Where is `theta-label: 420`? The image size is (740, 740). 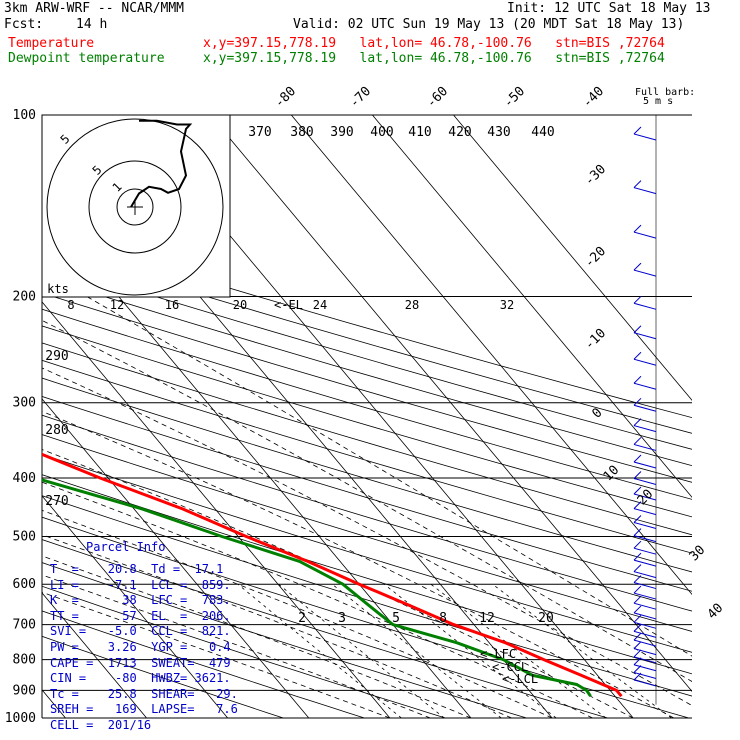 theta-label: 420 is located at coordinates (459, 132).